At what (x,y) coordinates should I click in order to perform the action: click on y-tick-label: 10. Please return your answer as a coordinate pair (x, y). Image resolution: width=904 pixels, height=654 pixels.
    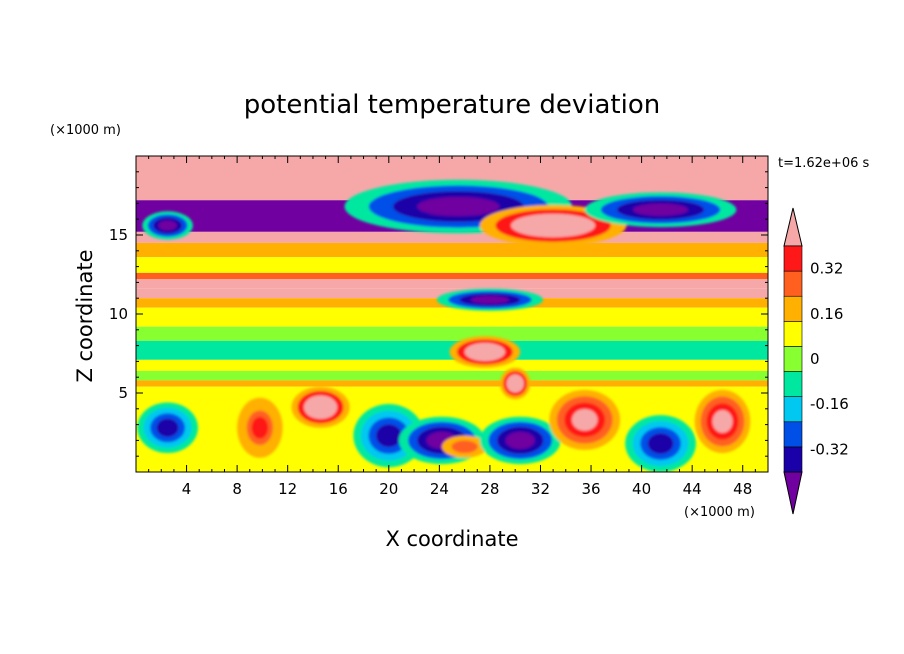
    Looking at the image, I should click on (118, 314).